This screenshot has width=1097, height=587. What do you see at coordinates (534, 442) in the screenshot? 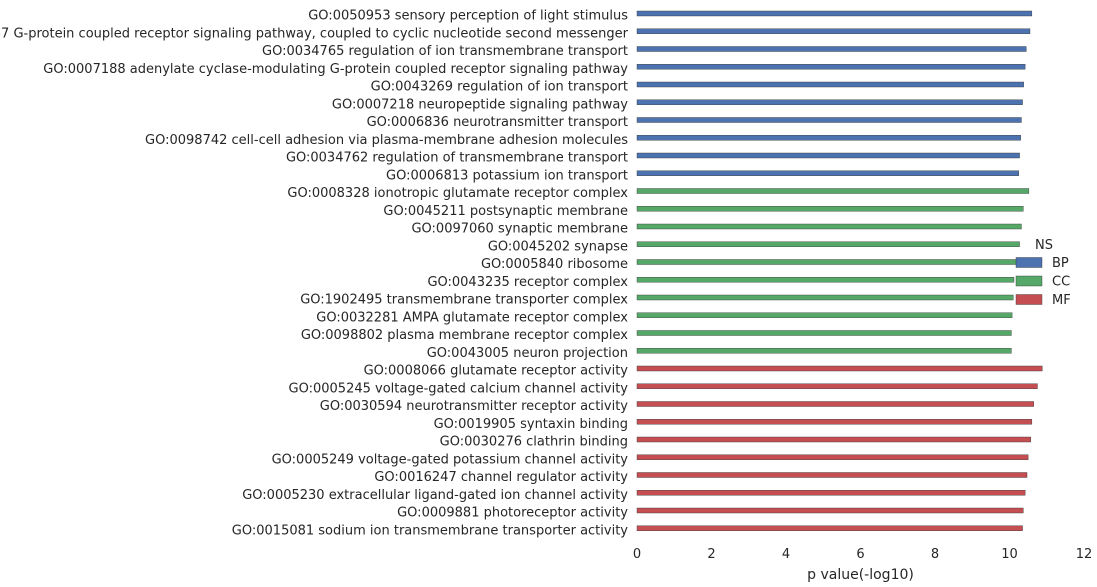
I see `category-label: GO:0030276 clathrin binding` at bounding box center [534, 442].